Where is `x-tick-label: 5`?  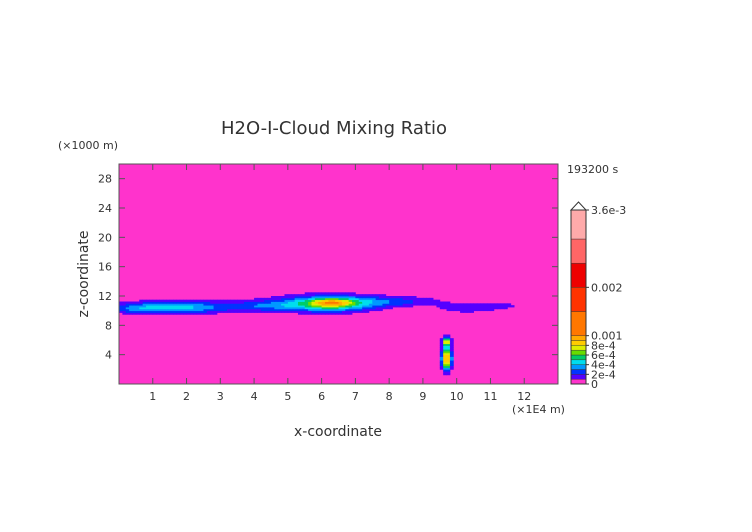
x-tick-label: 5 is located at coordinates (287, 396).